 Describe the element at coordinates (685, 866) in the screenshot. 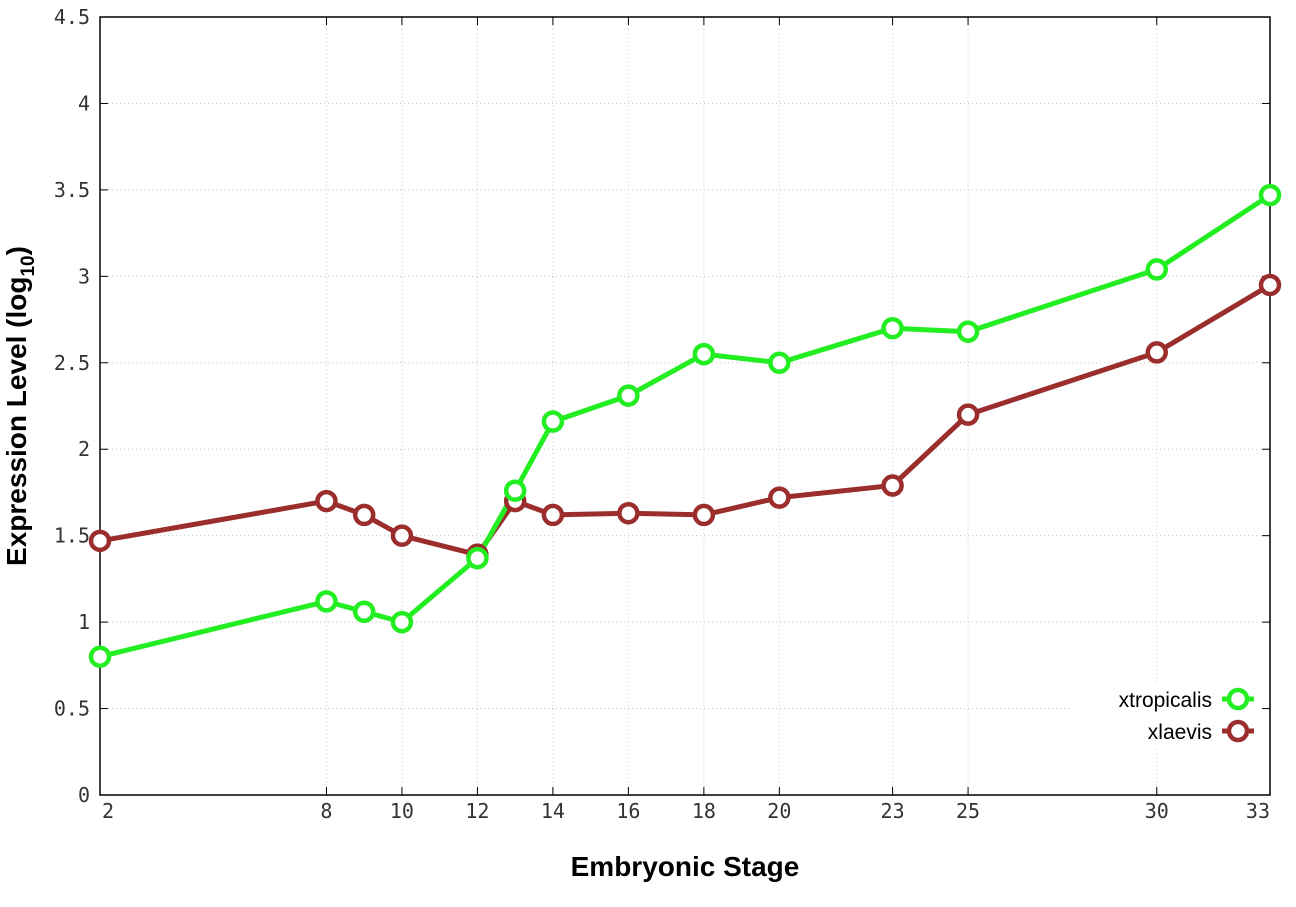

I see `x-axis-title: Embryonic Stage` at that location.